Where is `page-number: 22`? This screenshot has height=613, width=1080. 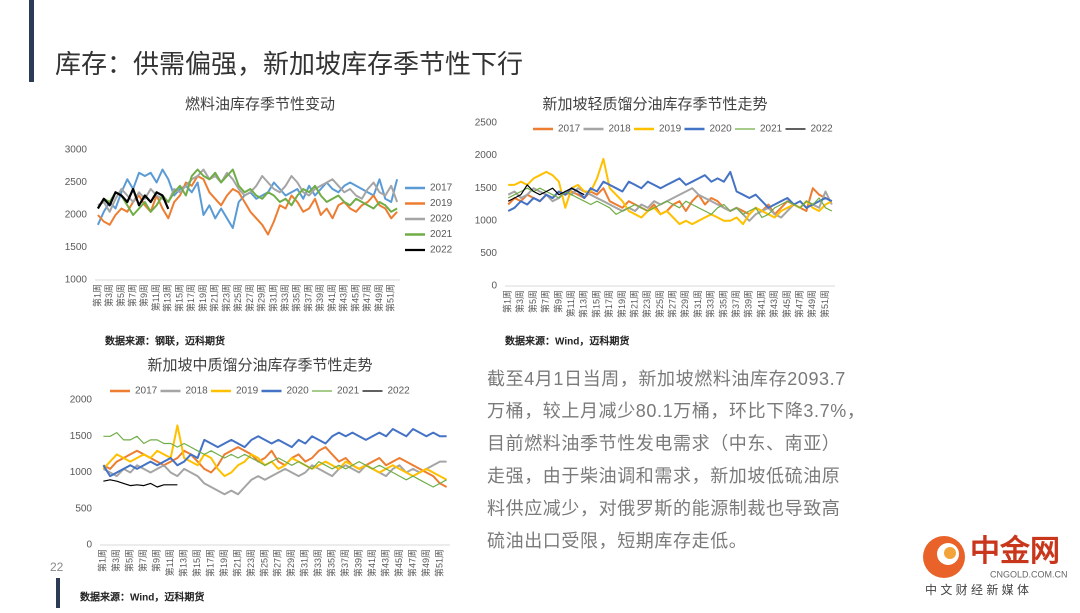
page-number: 22 is located at coordinates (57, 567).